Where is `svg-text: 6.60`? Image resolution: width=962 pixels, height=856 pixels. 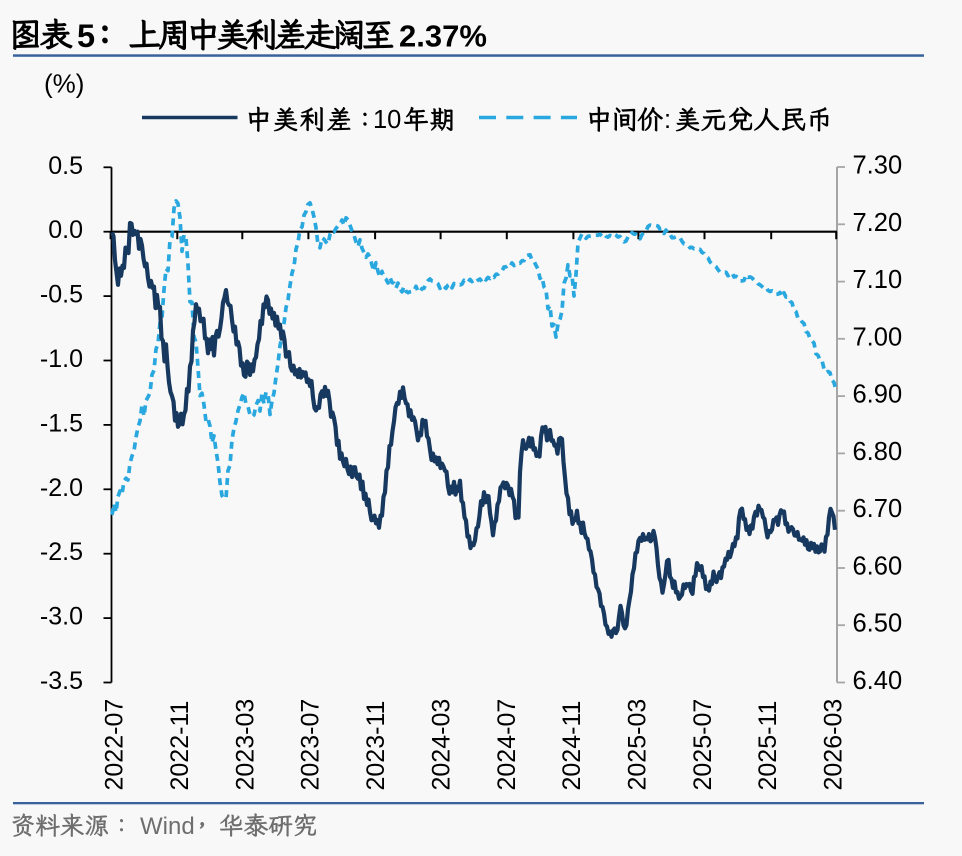 svg-text: 6.60 is located at coordinates (878, 567).